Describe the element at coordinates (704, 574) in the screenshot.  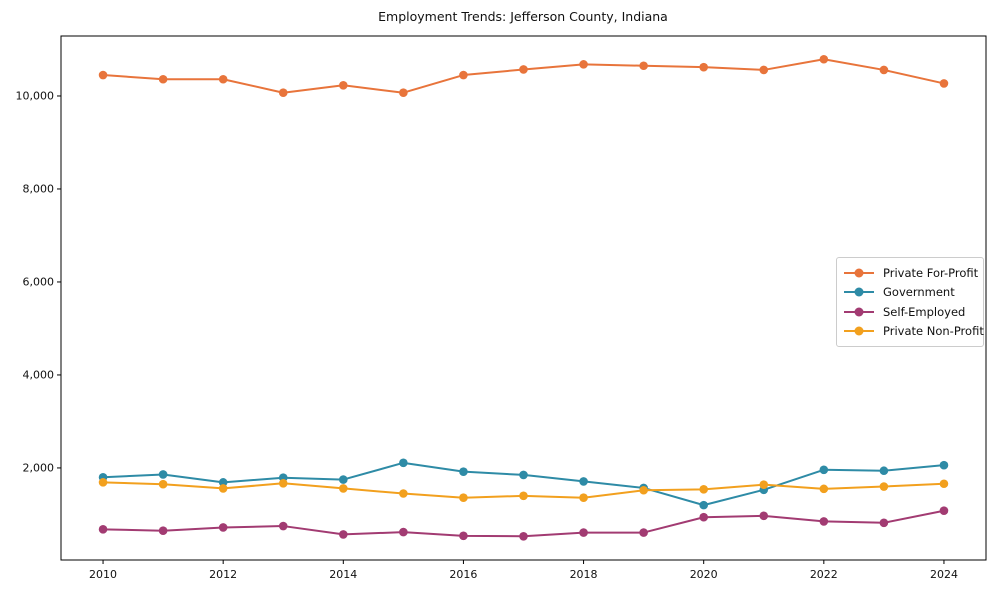
I see `x-tick-label: 2020` at that location.